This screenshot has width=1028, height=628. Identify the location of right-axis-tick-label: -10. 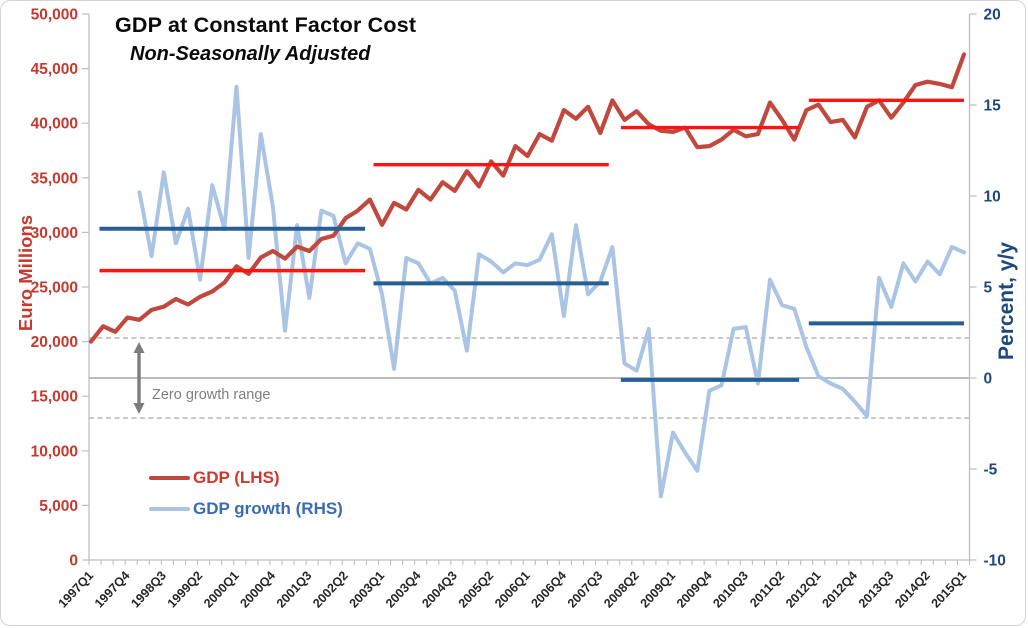
(995, 561).